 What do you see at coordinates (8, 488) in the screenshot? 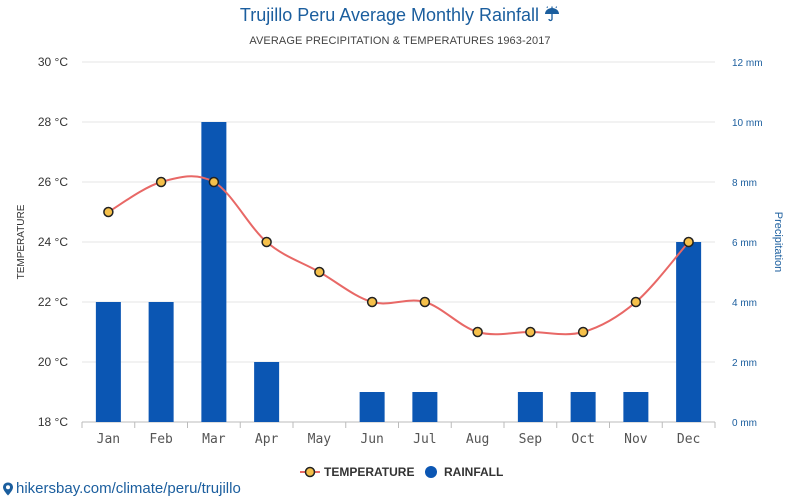
I see `map-pin-icon` at bounding box center [8, 488].